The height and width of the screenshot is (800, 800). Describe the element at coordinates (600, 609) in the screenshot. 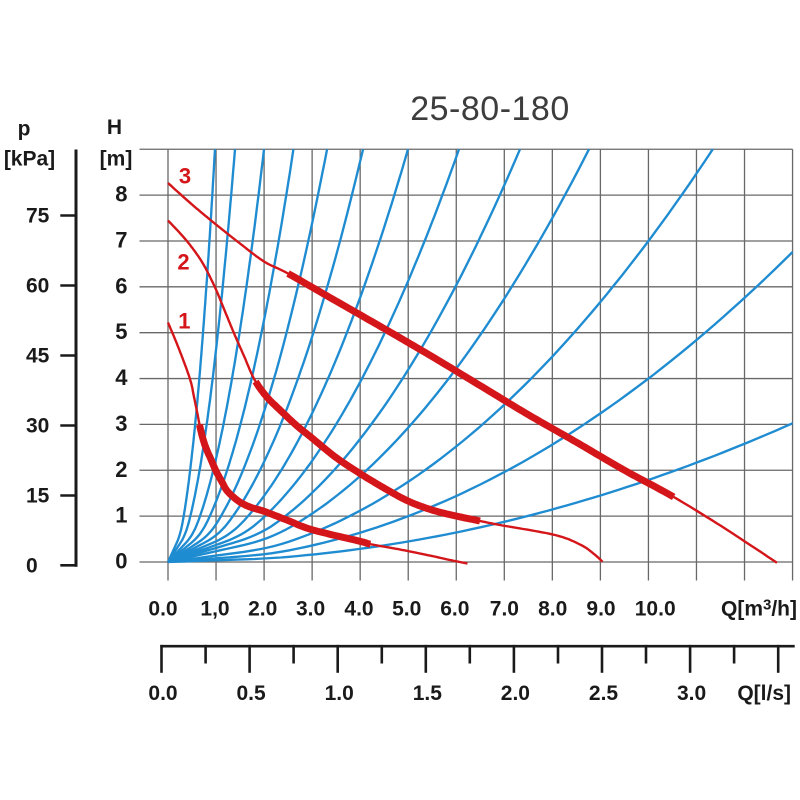

I see `svg-text: 9.0` at that location.